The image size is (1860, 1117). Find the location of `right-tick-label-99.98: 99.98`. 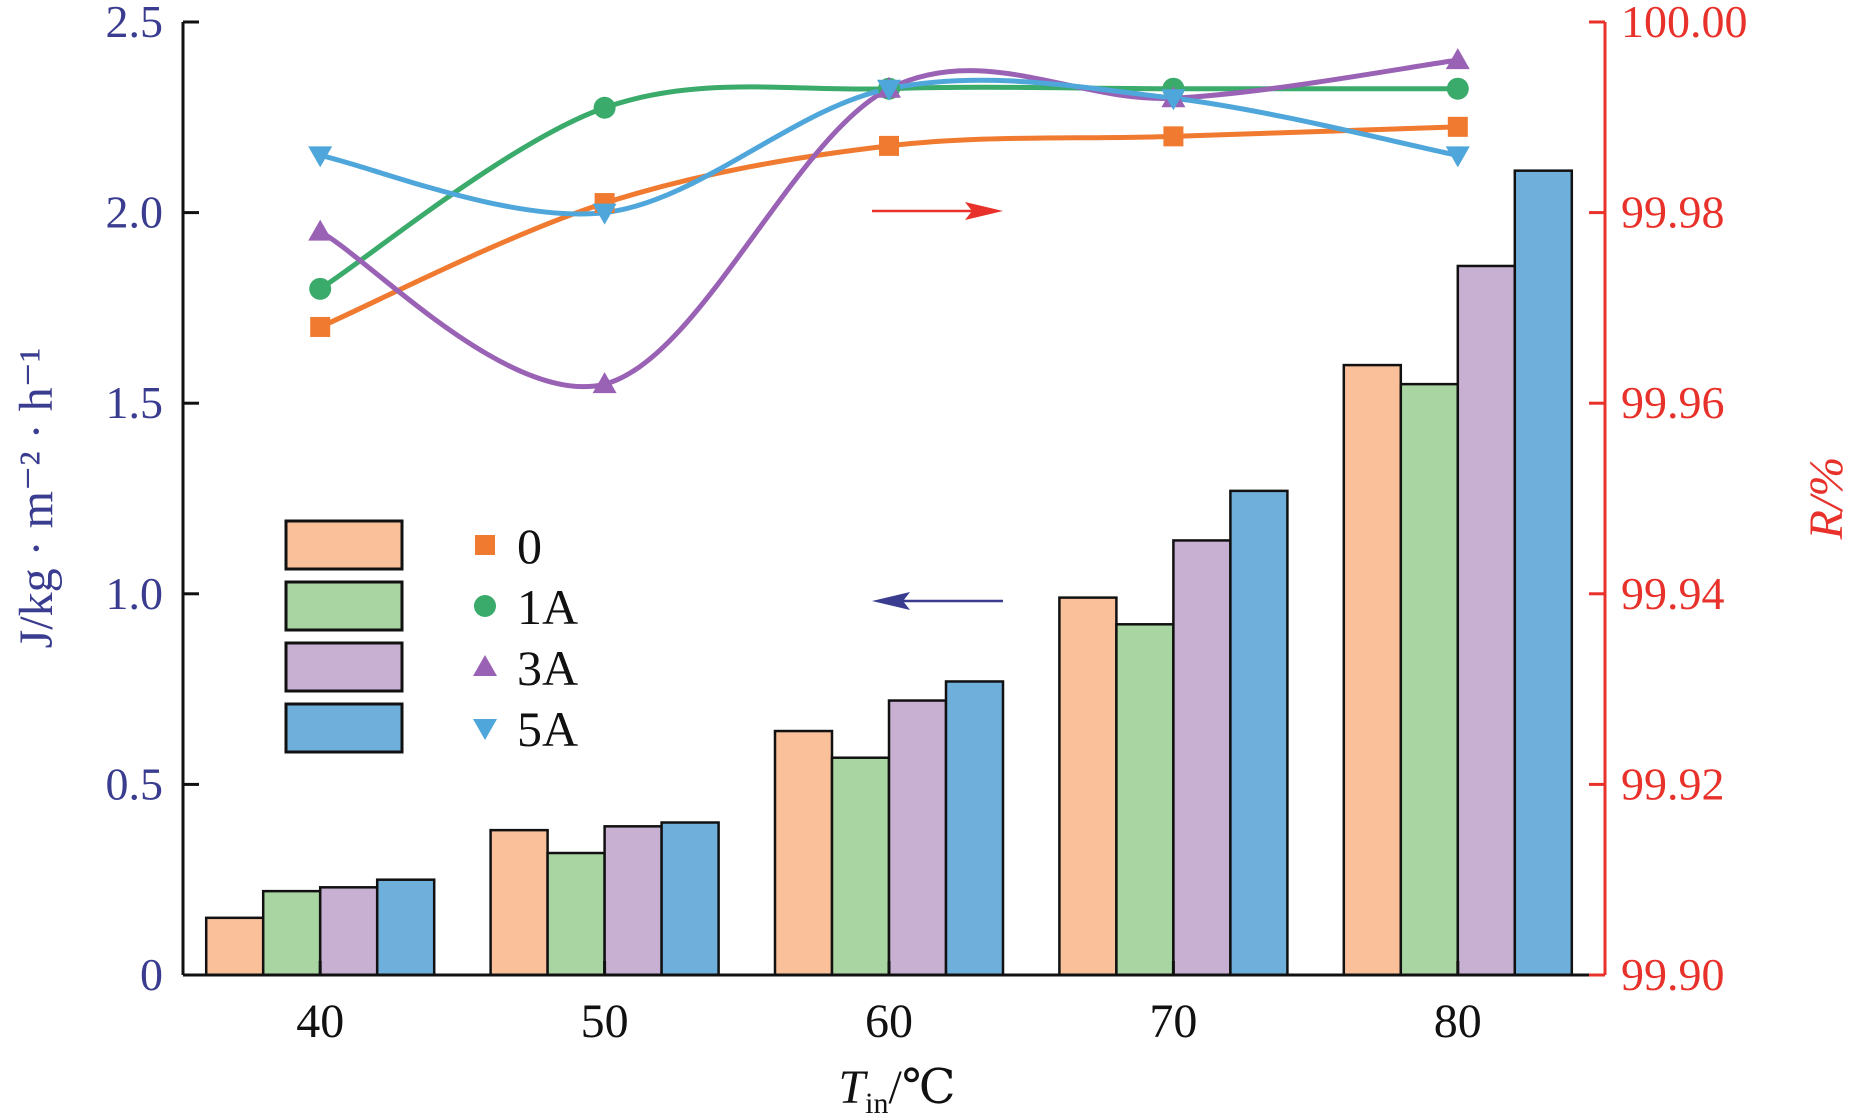

right-tick-label-99.98: 99.98 is located at coordinates (1673, 212).